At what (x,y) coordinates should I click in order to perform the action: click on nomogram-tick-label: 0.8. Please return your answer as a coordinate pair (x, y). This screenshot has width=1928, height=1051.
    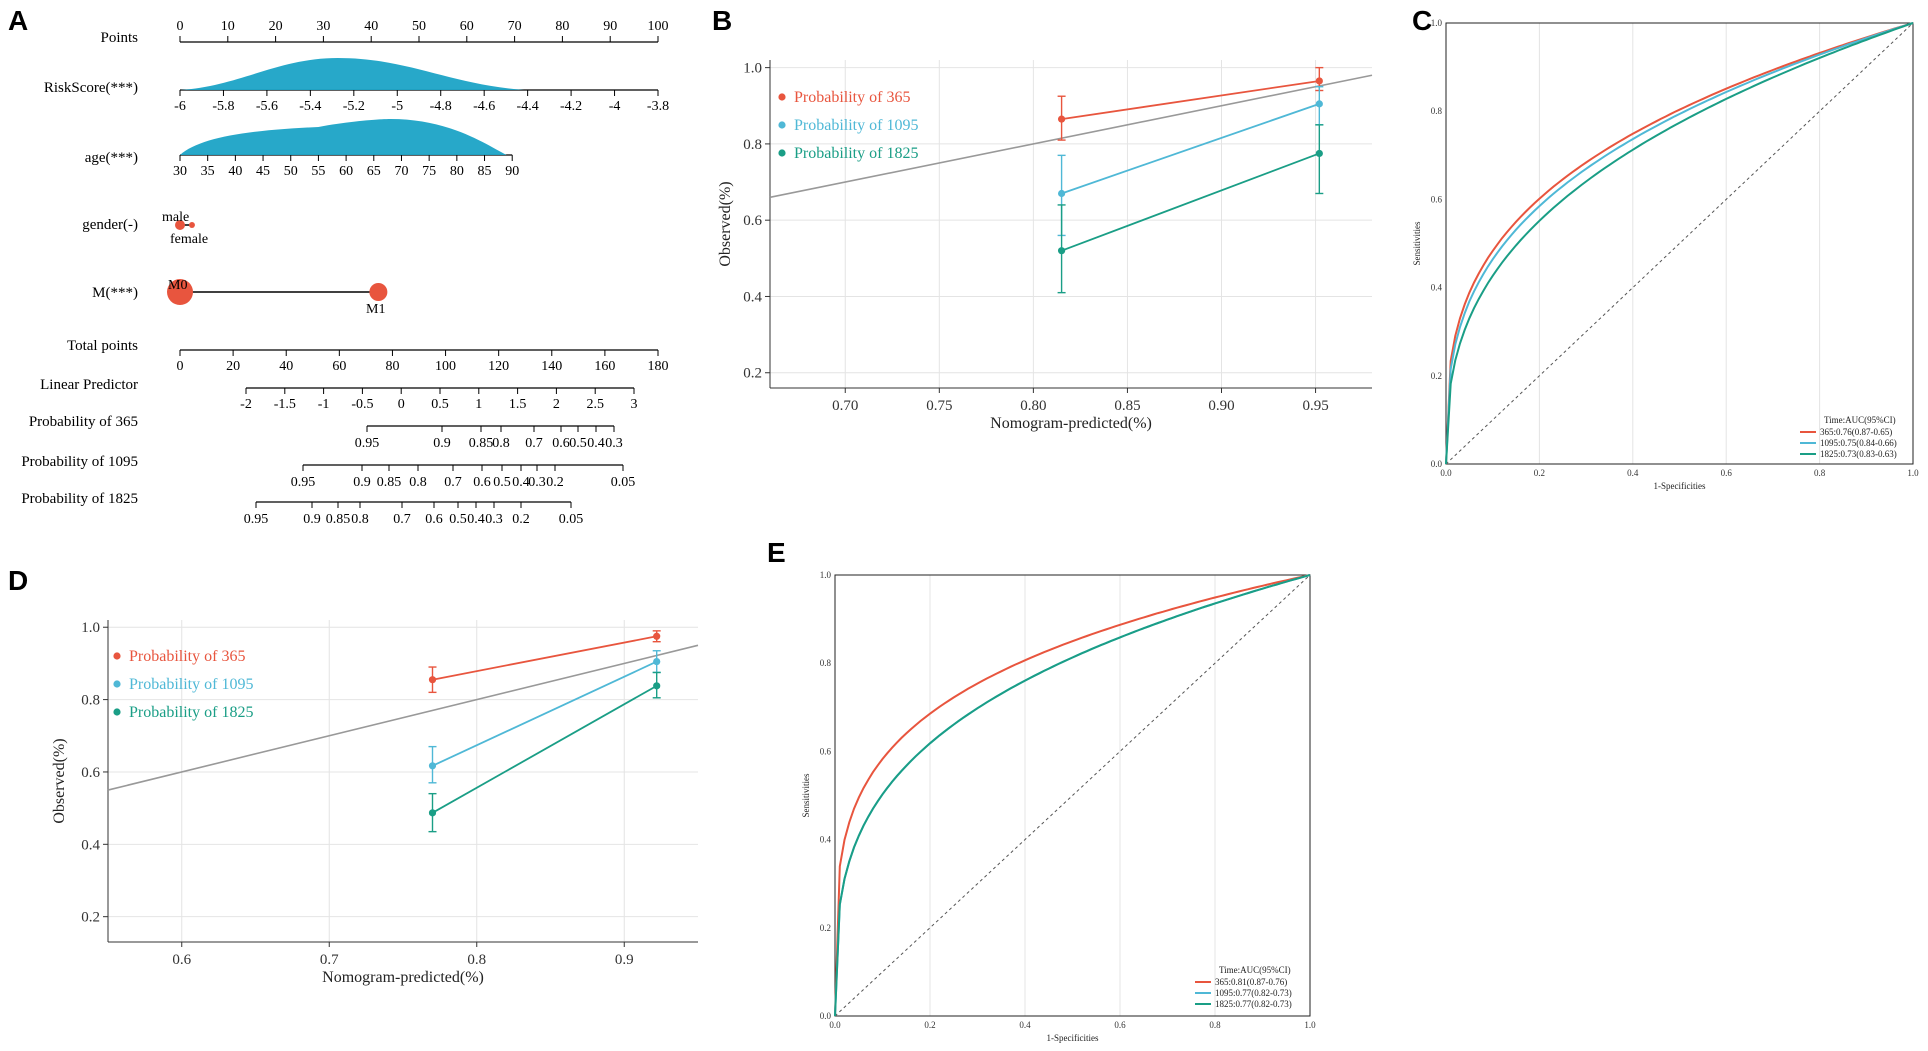
    Looking at the image, I should click on (360, 519).